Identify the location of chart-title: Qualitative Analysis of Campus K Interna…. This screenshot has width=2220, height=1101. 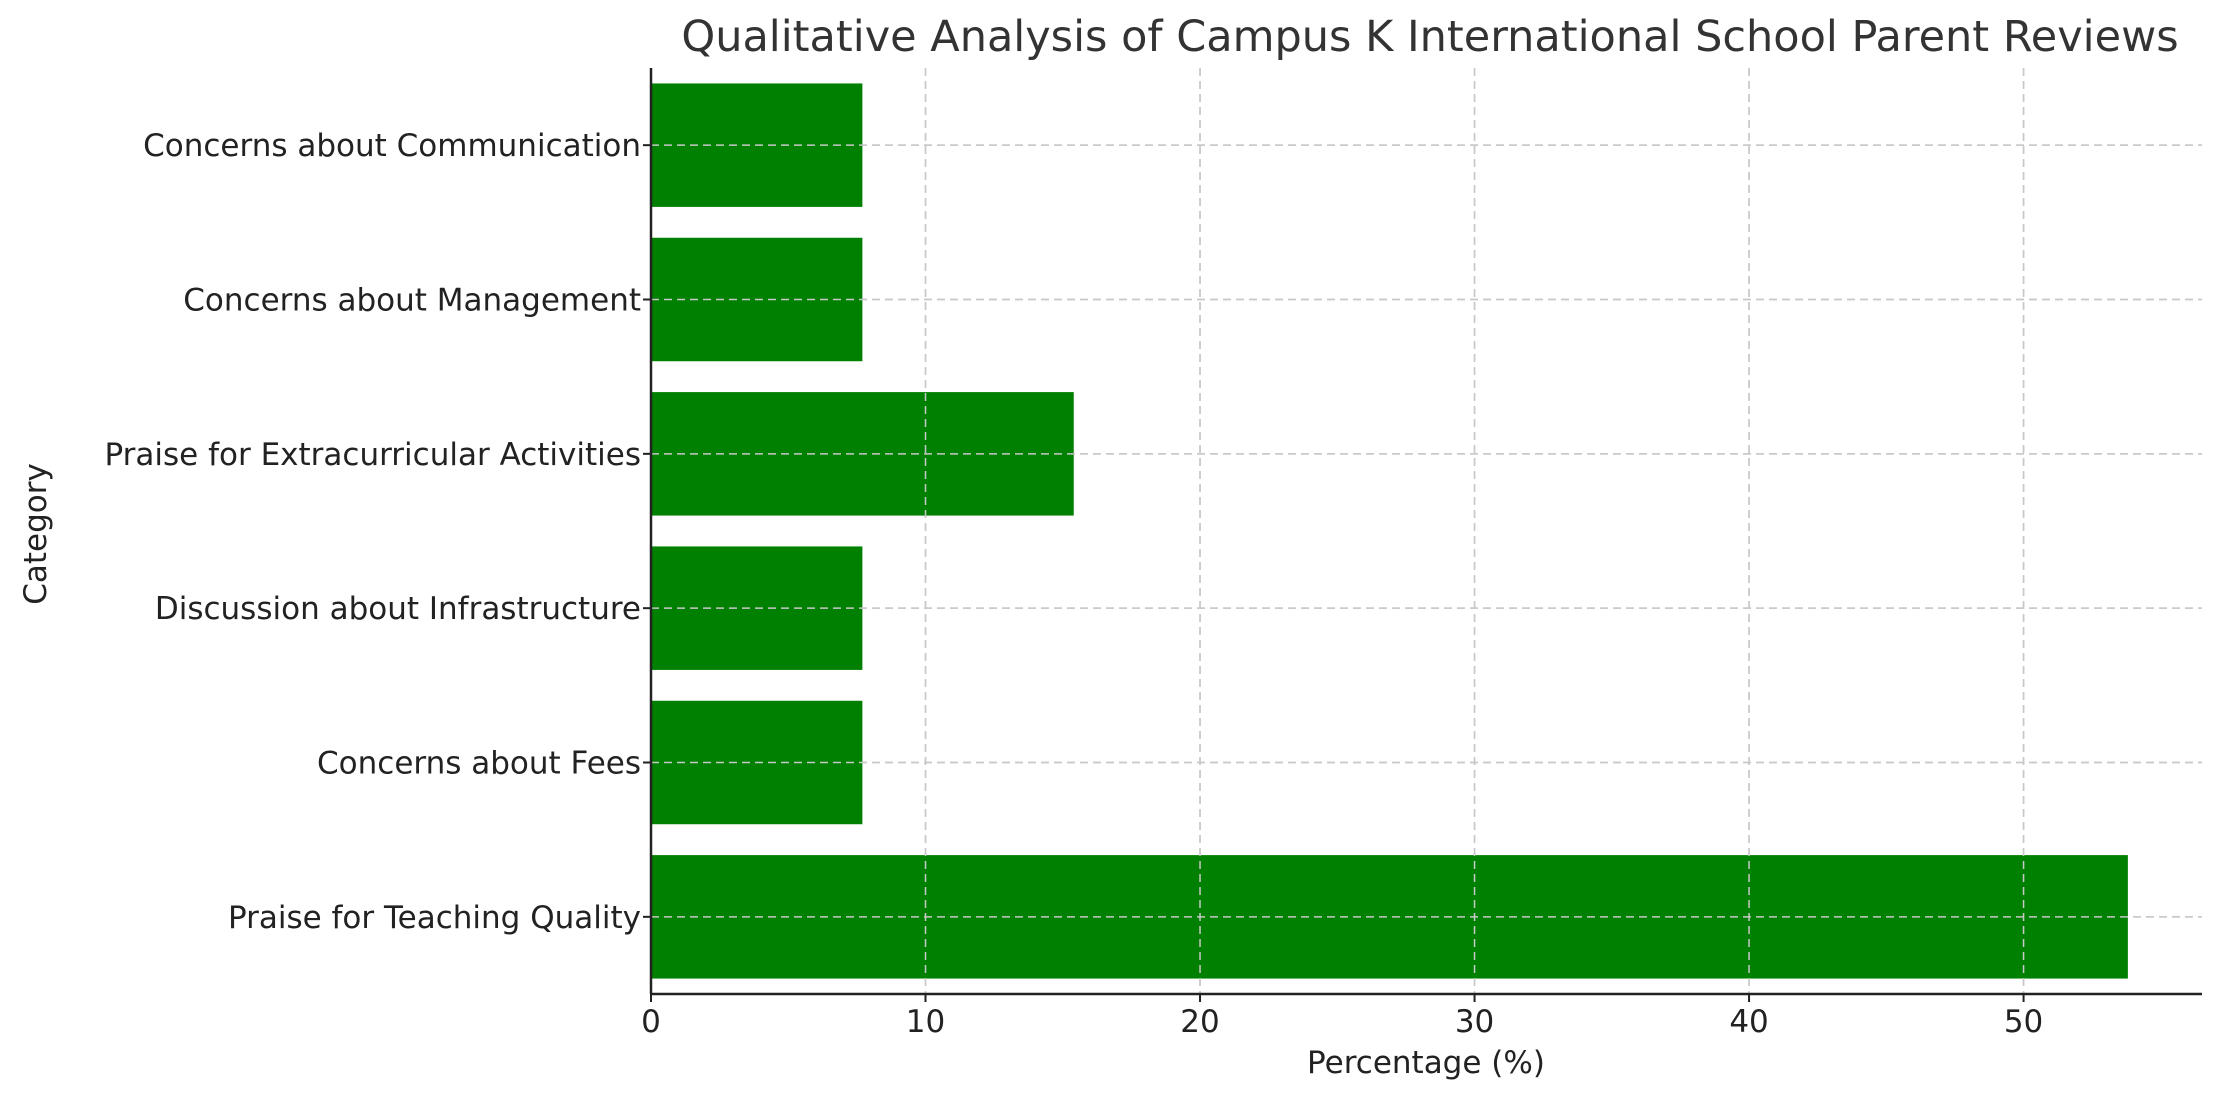
(1429, 37).